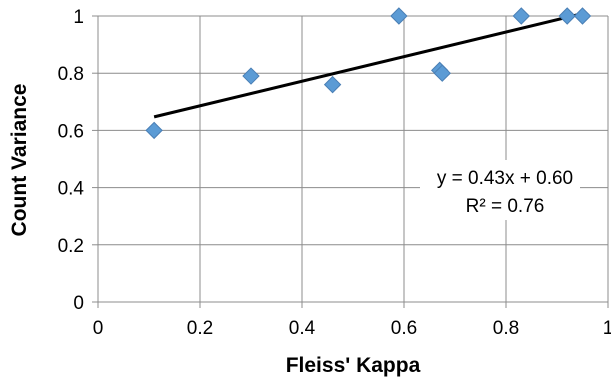 The width and height of the screenshot is (611, 380). I want to click on y-axis-title: Count Variance, so click(19, 160).